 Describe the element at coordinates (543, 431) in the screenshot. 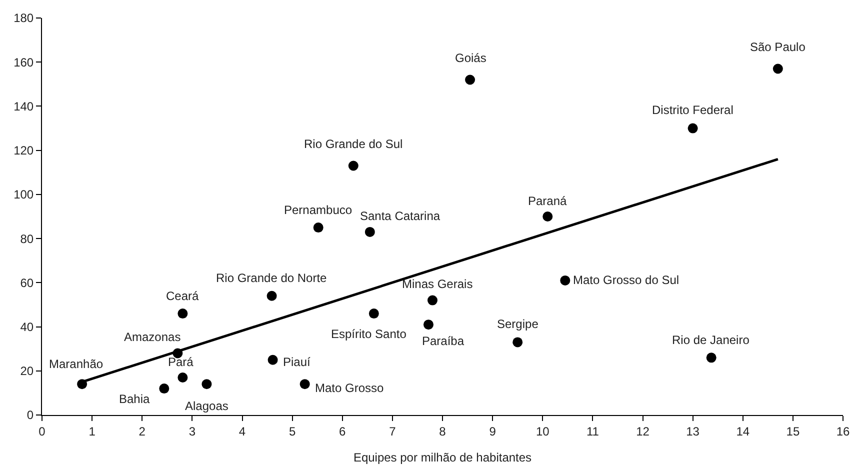

I see `x-tick-label: 10` at that location.